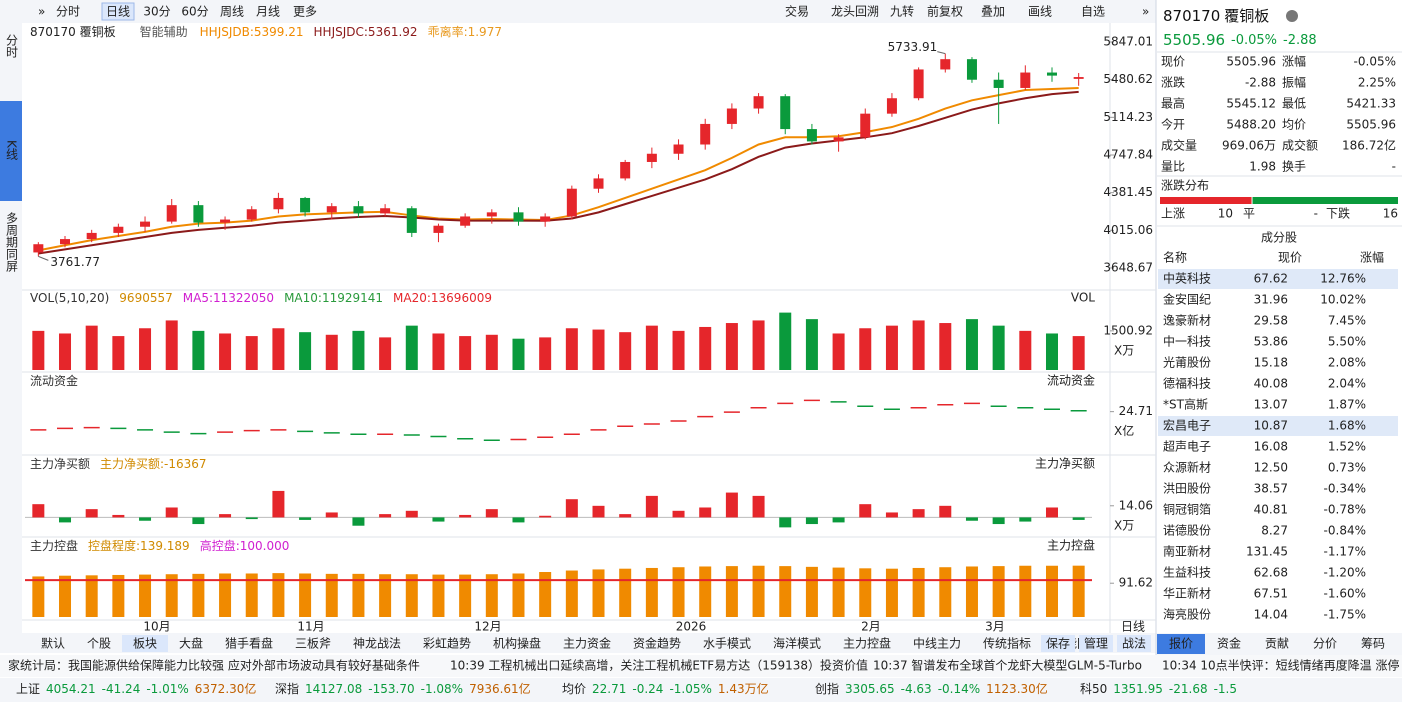 This screenshot has height=702, width=1402. I want to click on stock-name: 生益科技, so click(1187, 573).